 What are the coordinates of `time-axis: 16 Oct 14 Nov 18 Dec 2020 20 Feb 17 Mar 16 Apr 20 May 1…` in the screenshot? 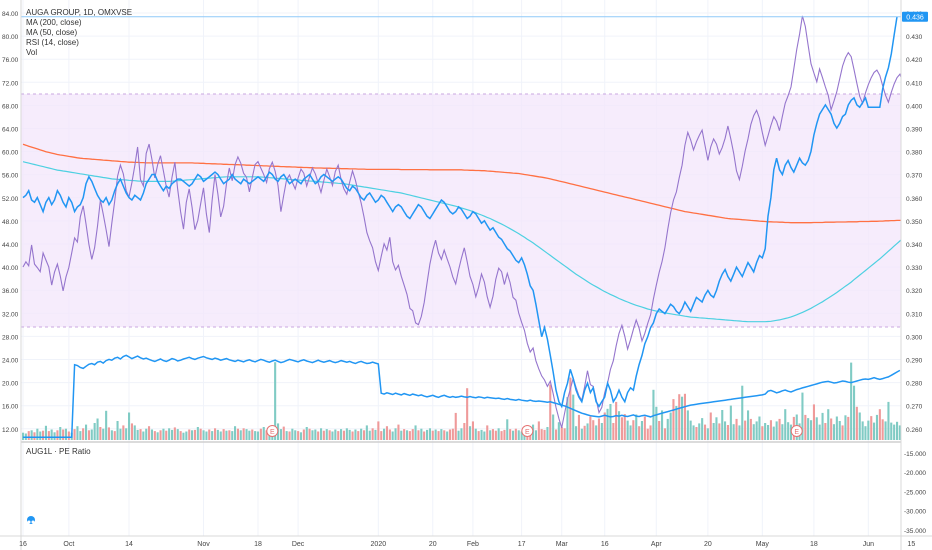 It's located at (467, 544).